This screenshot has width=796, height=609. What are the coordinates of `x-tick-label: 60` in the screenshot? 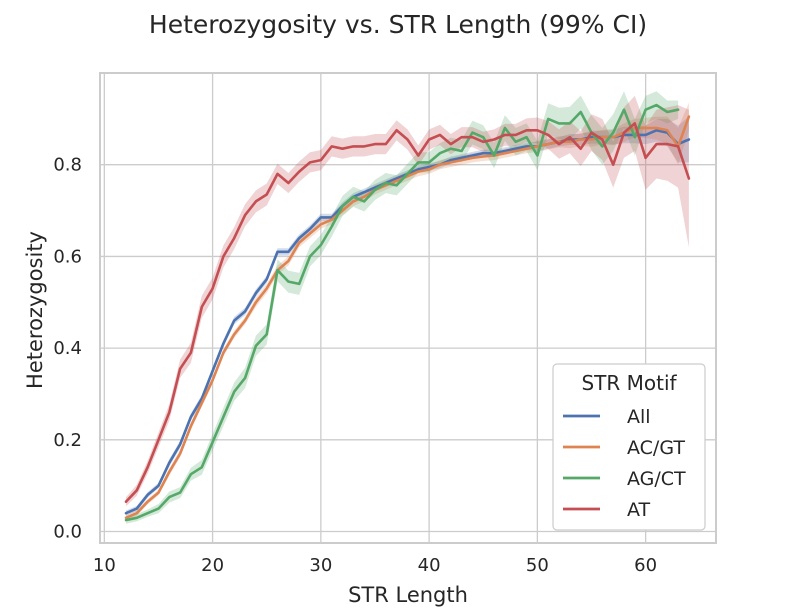 It's located at (645, 565).